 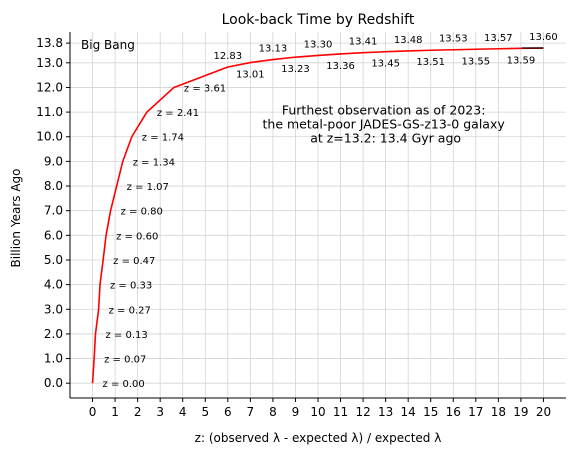 I want to click on y-axis-label: Billion Years Ago, so click(x=16, y=218).